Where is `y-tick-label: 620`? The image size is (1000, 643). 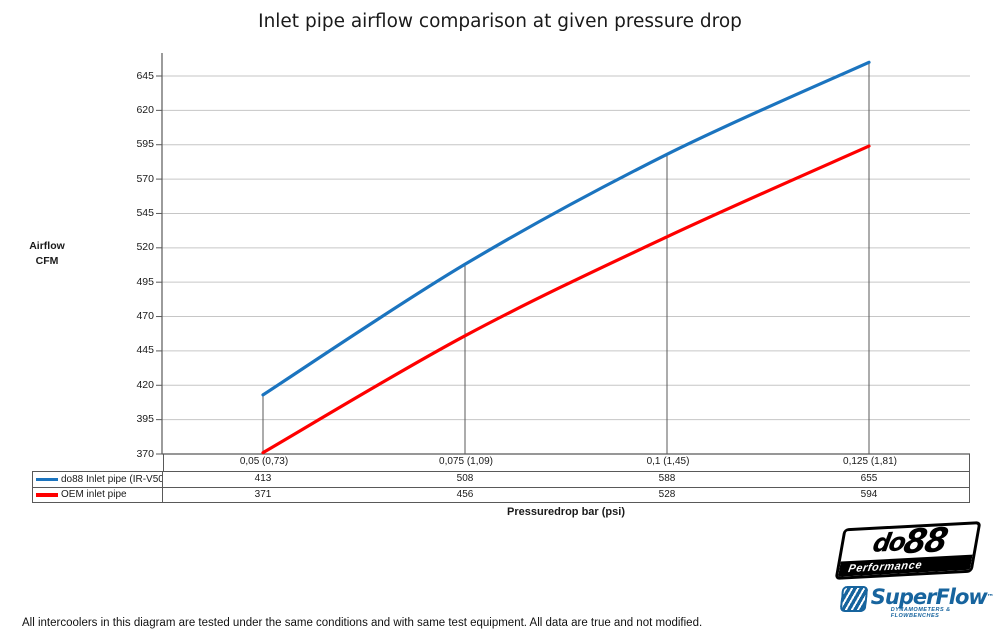
y-tick-label: 620 is located at coordinates (145, 109).